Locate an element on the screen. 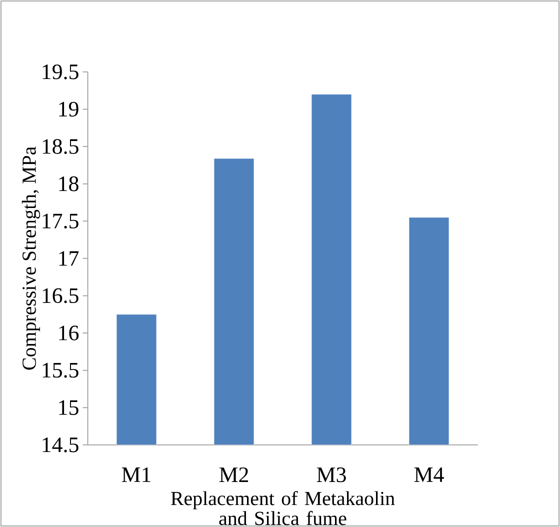  x-tick-label: M3 is located at coordinates (331, 474).